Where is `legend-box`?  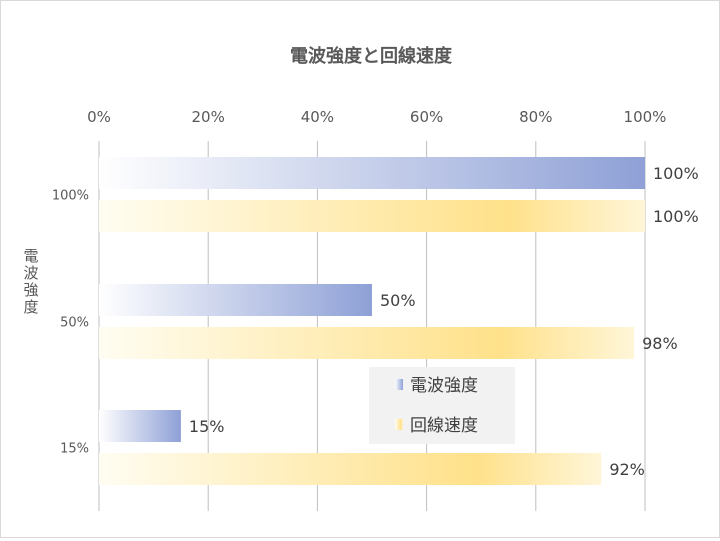 legend-box is located at coordinates (442, 405).